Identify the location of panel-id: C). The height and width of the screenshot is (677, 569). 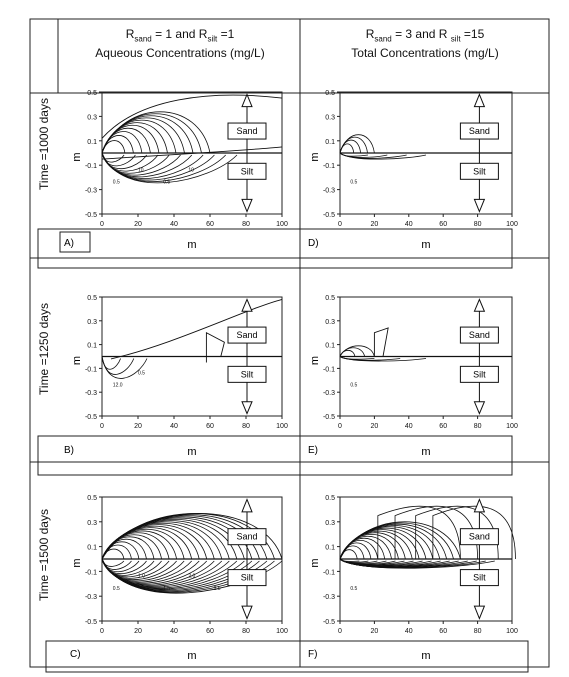
(75, 654).